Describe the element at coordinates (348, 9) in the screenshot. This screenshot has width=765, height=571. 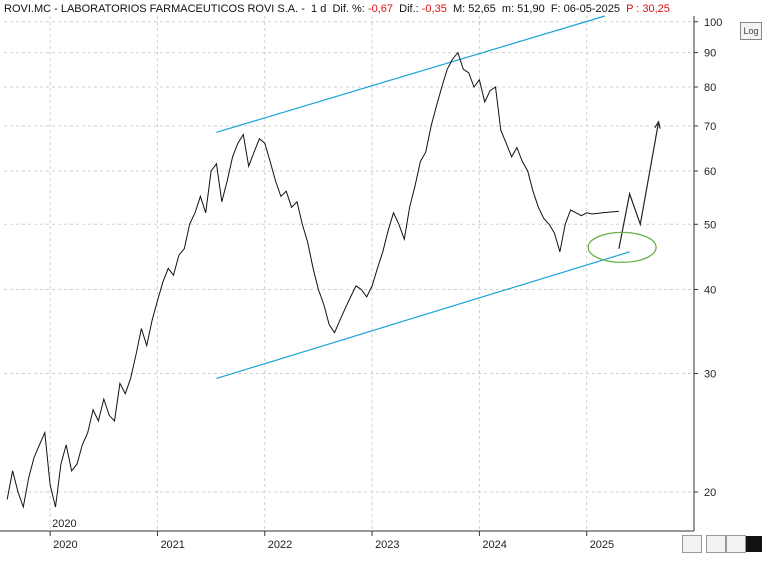
I see `dif-pct-label: Dif. %:` at that location.